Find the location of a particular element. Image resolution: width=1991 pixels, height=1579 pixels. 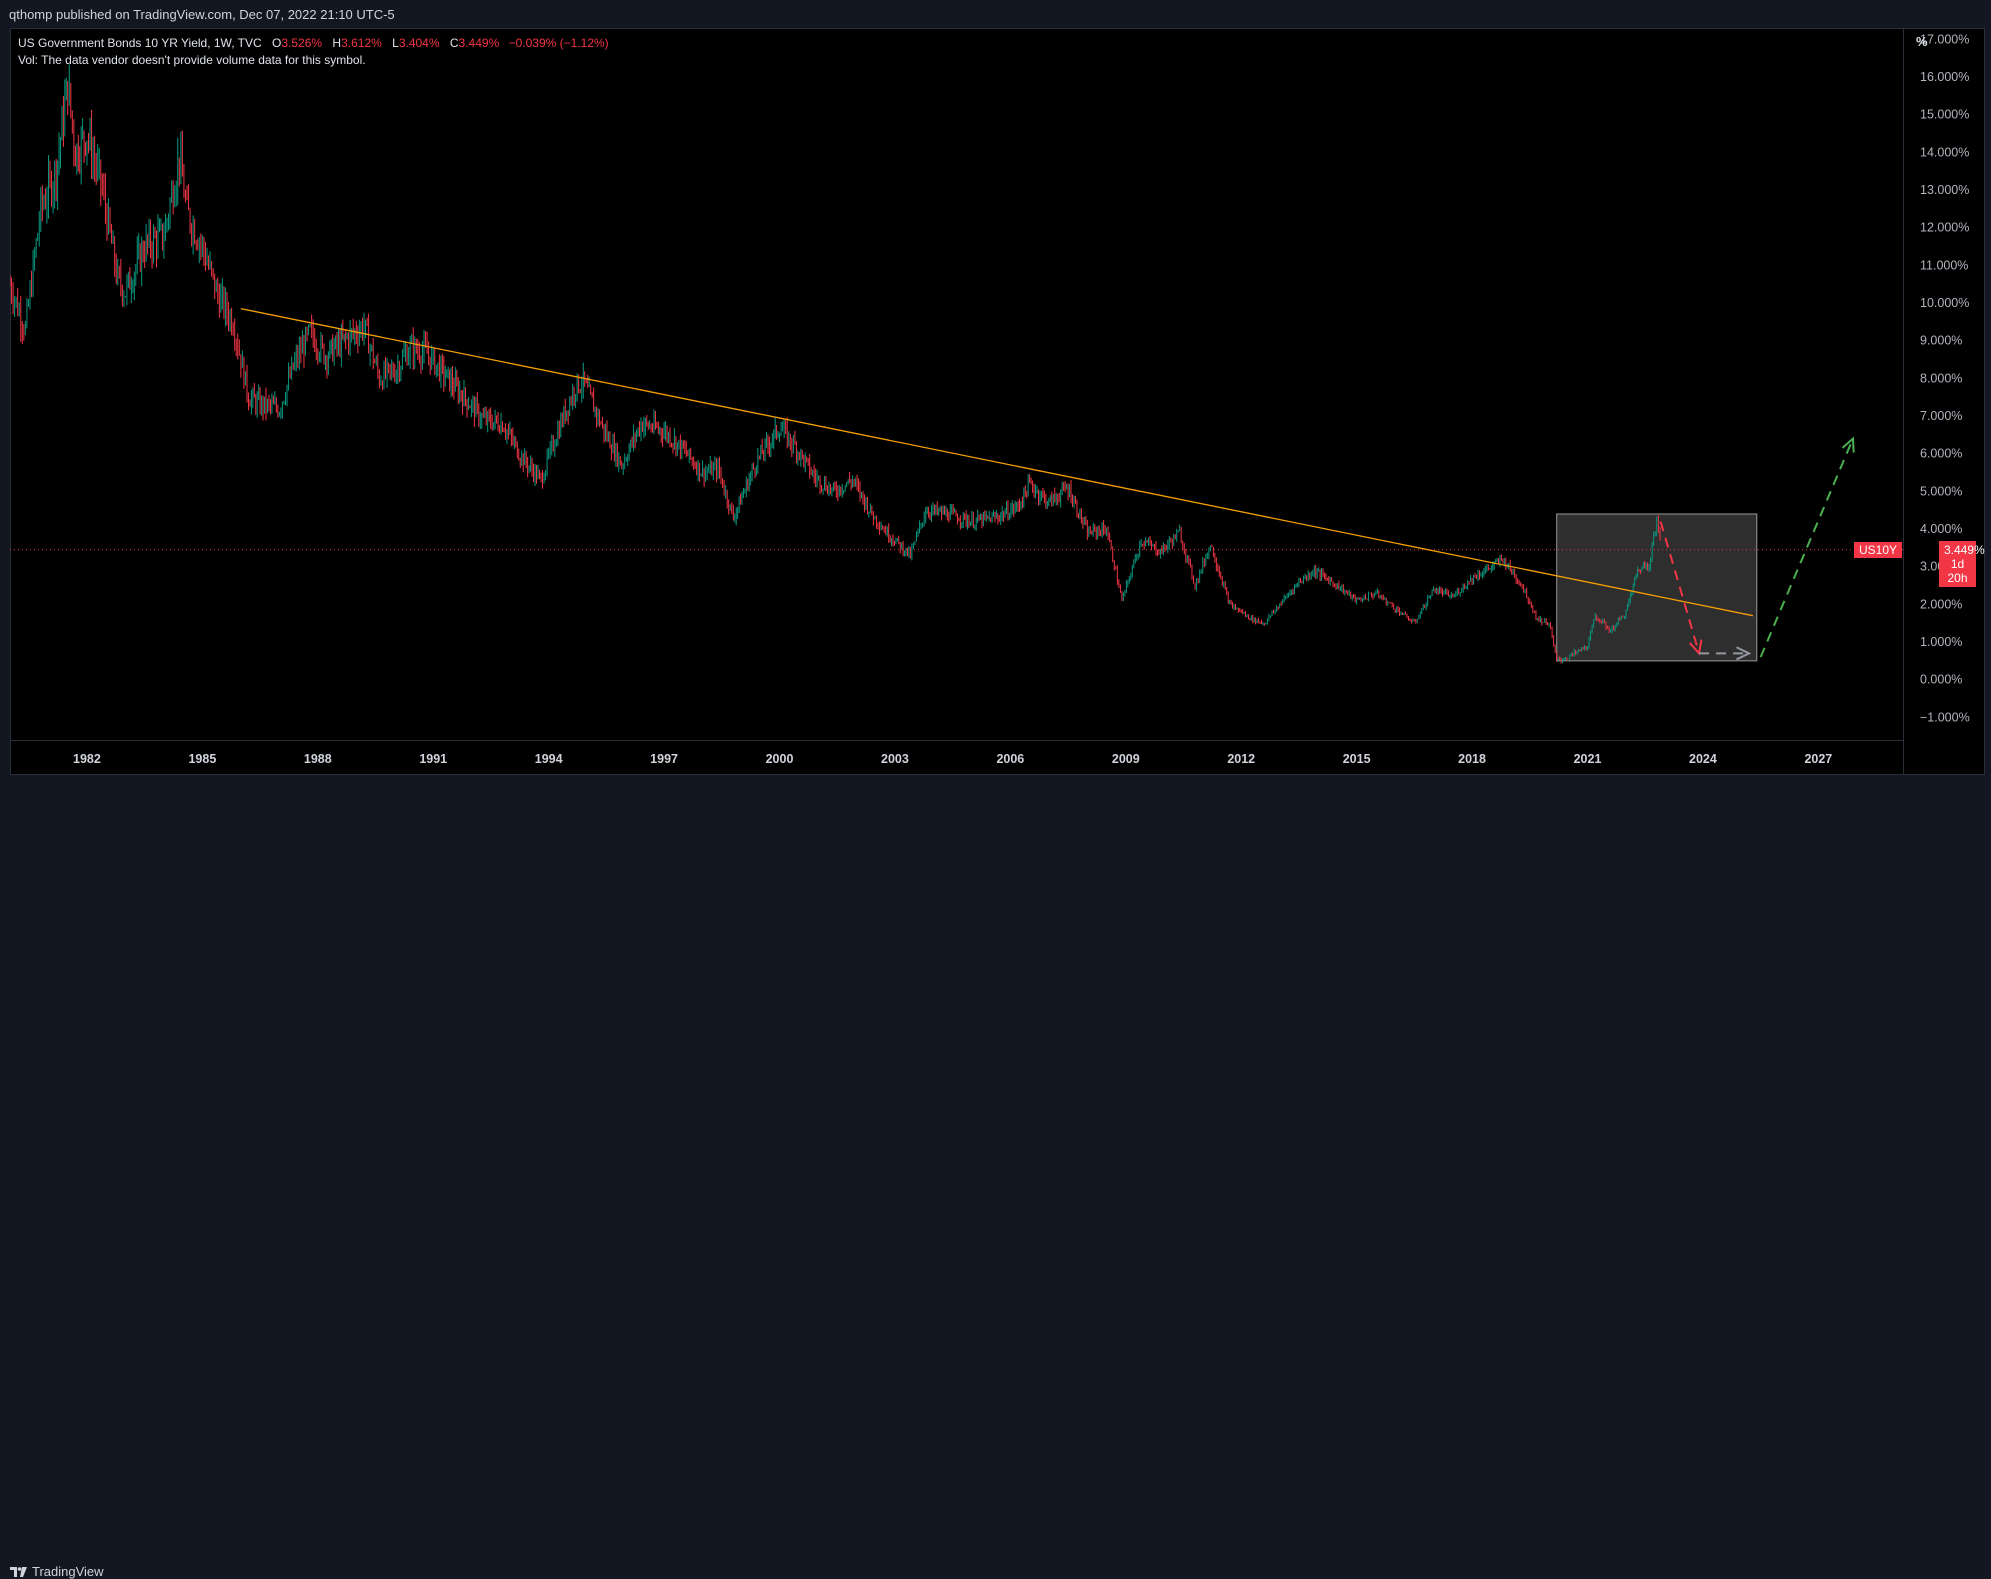

y-tick-label: 12.000% is located at coordinates (1944, 228).